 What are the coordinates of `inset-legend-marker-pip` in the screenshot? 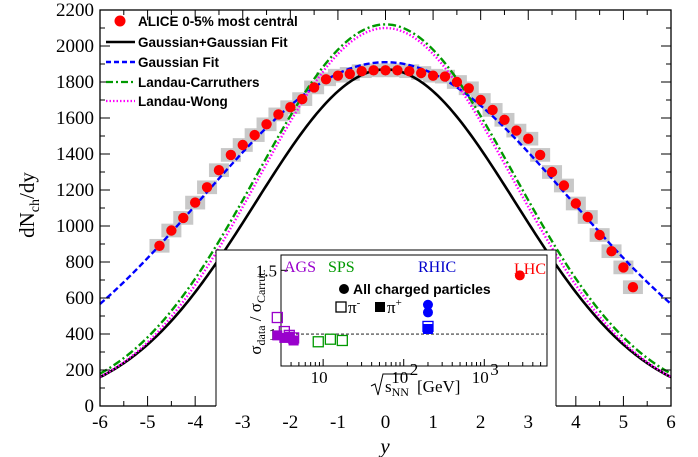 It's located at (380, 307).